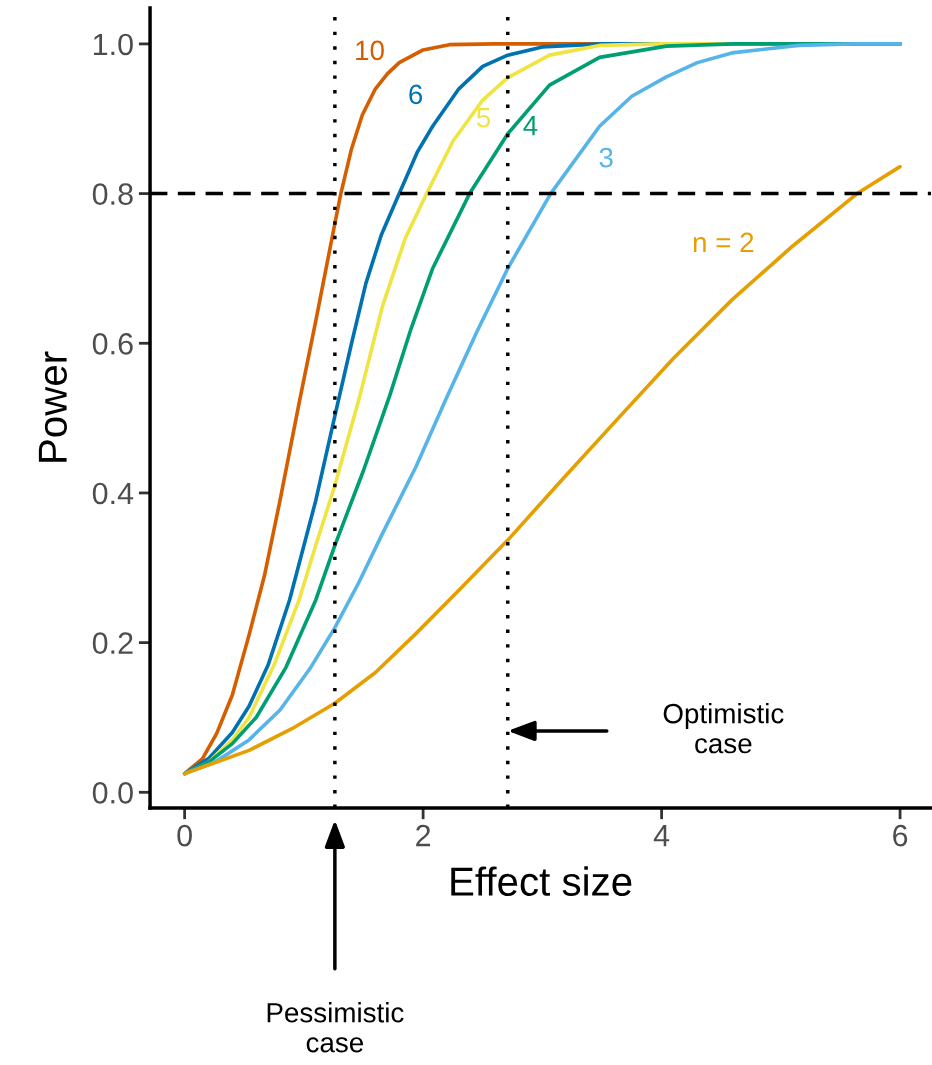 This screenshot has height=1065, width=932. I want to click on y-tick-label: 0.6, so click(112, 344).